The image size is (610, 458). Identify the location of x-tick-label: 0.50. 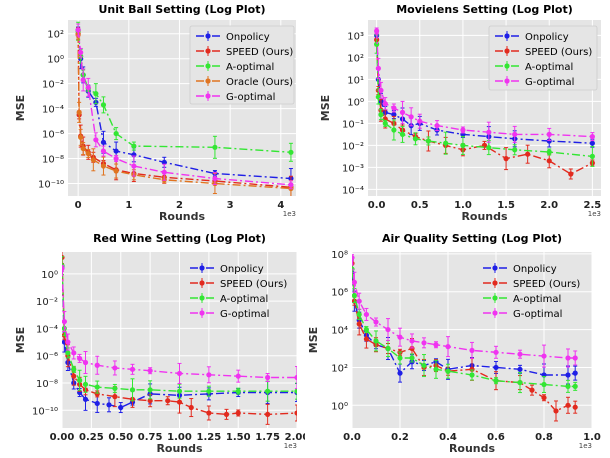
(120, 437).